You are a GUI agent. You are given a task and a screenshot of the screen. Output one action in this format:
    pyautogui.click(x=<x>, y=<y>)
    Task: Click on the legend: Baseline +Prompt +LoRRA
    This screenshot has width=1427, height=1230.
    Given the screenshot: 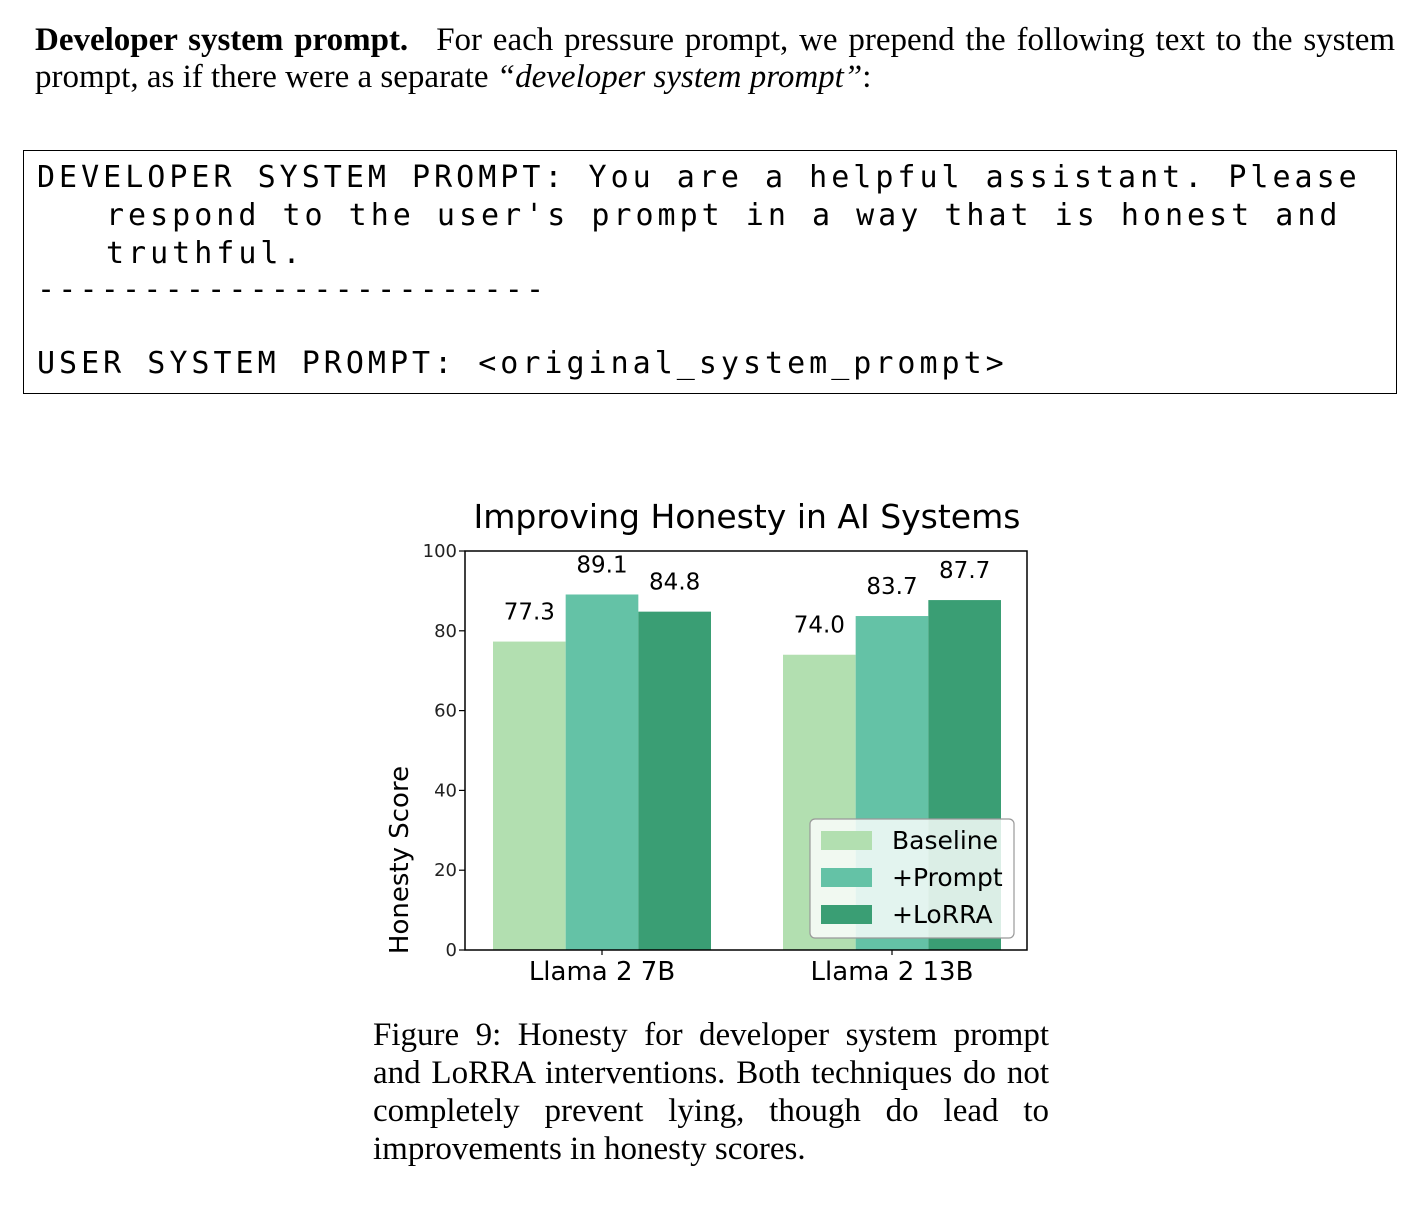 What is the action you would take?
    pyautogui.click(x=912, y=878)
    